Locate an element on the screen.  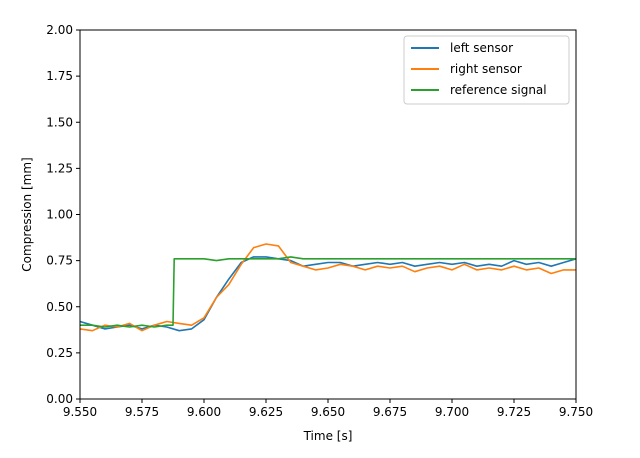
legend: left sensor right sensor reference signal is located at coordinates (486, 70).